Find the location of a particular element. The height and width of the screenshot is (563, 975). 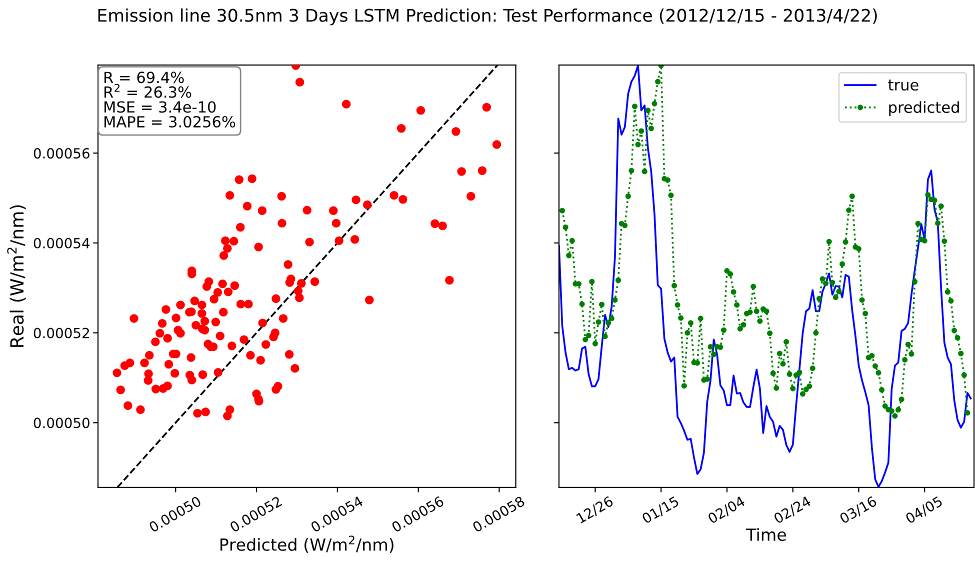

chart-title: Emission line 30.5nm 3 Days LSTM Prediction: Test Performance (2012/12/15 - 2013/4/22) is located at coordinates (487, 17).